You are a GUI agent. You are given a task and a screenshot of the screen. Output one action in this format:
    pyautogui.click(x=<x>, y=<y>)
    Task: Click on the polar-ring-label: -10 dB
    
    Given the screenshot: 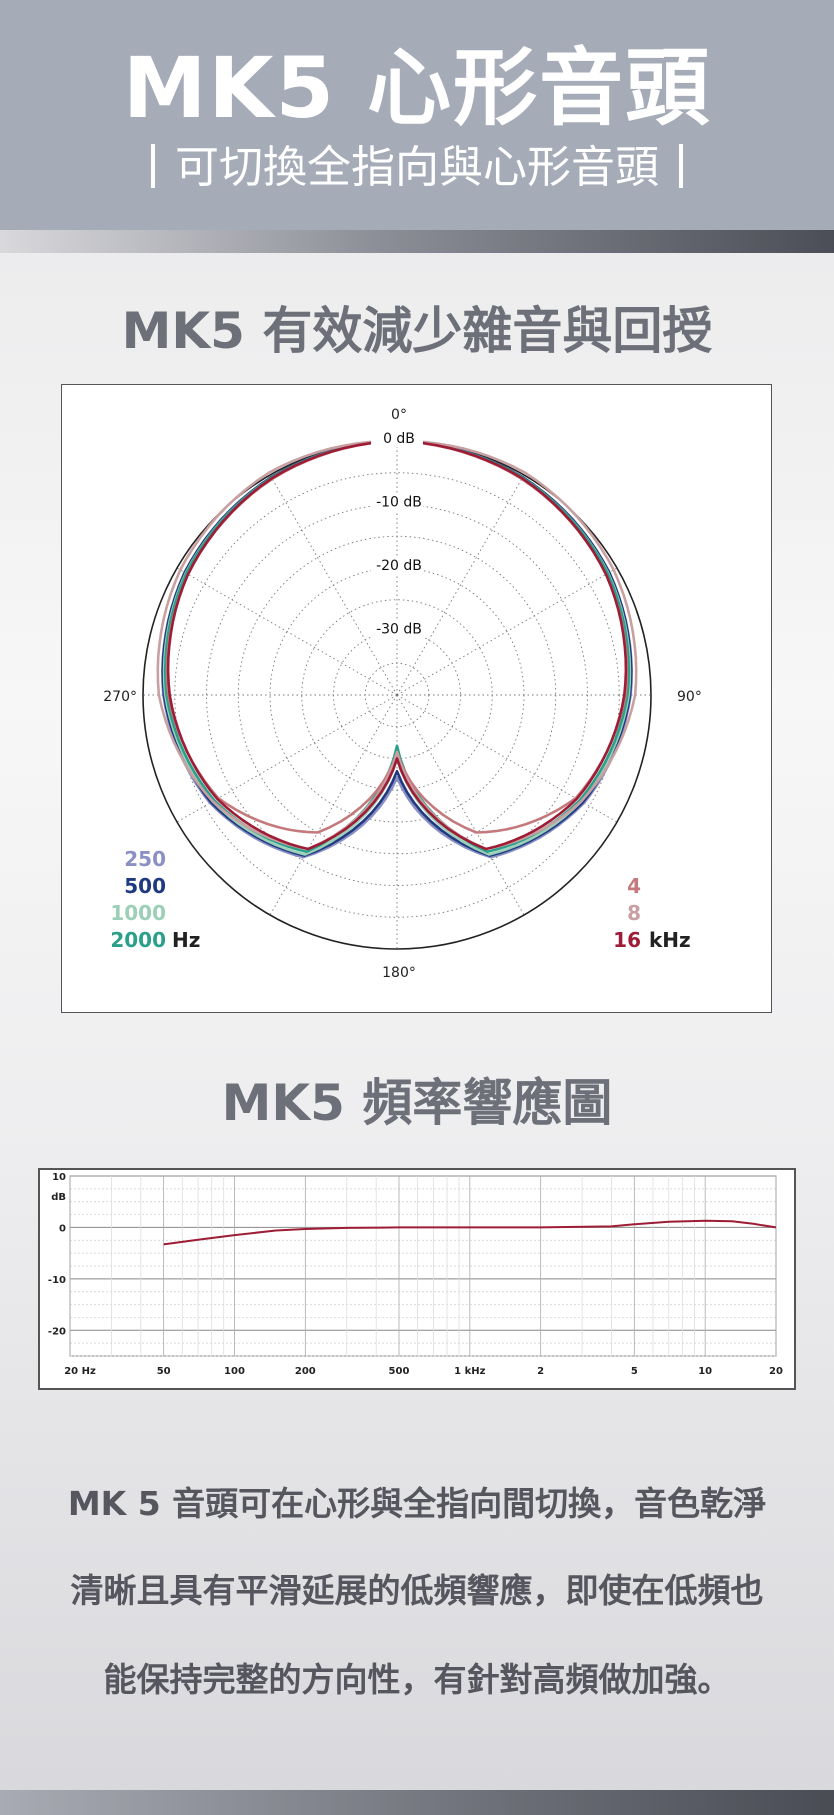 What is the action you would take?
    pyautogui.click(x=399, y=503)
    